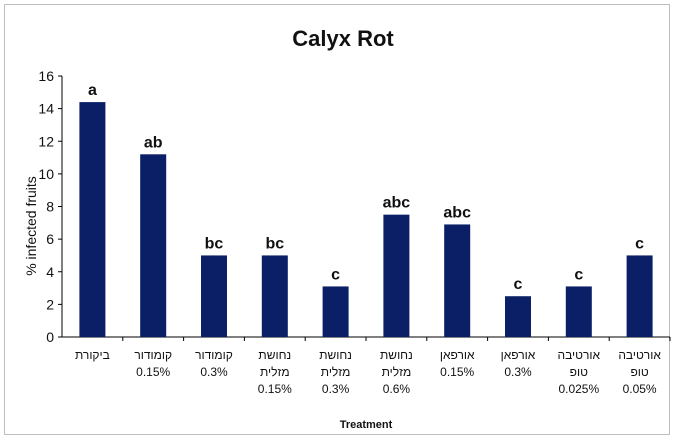  Describe the element at coordinates (92, 90) in the screenshot. I see `data-label: a` at that location.